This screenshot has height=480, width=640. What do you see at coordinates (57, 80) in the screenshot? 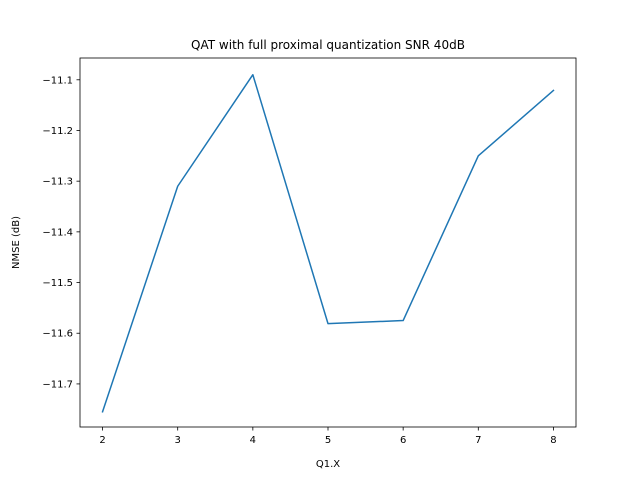
I see `y-tick-label: −11.1` at bounding box center [57, 80].